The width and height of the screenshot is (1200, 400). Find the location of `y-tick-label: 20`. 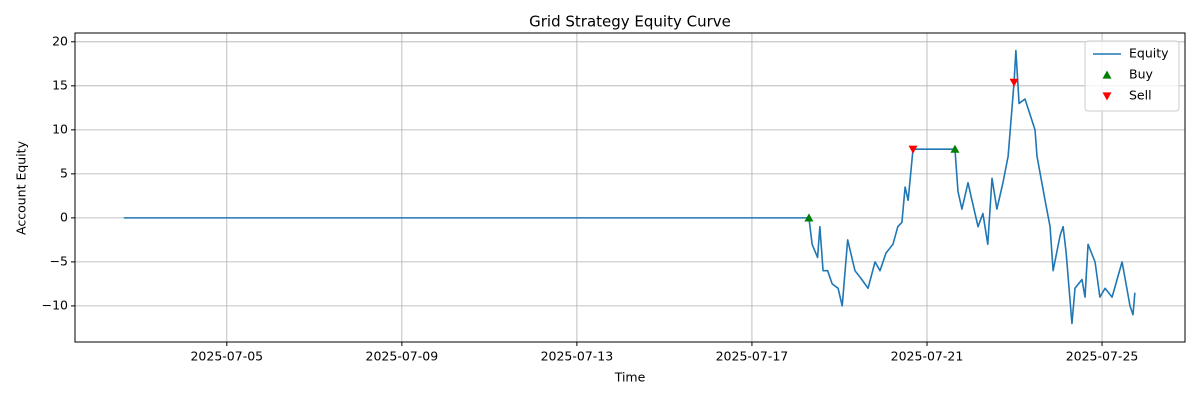

y-tick-label: 20 is located at coordinates (60, 40).